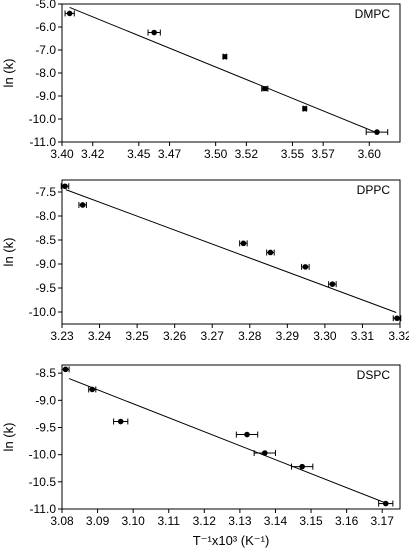 The height and width of the screenshot is (558, 409). I want to click on dspc-x-tick-label: 3.17, so click(383, 521).